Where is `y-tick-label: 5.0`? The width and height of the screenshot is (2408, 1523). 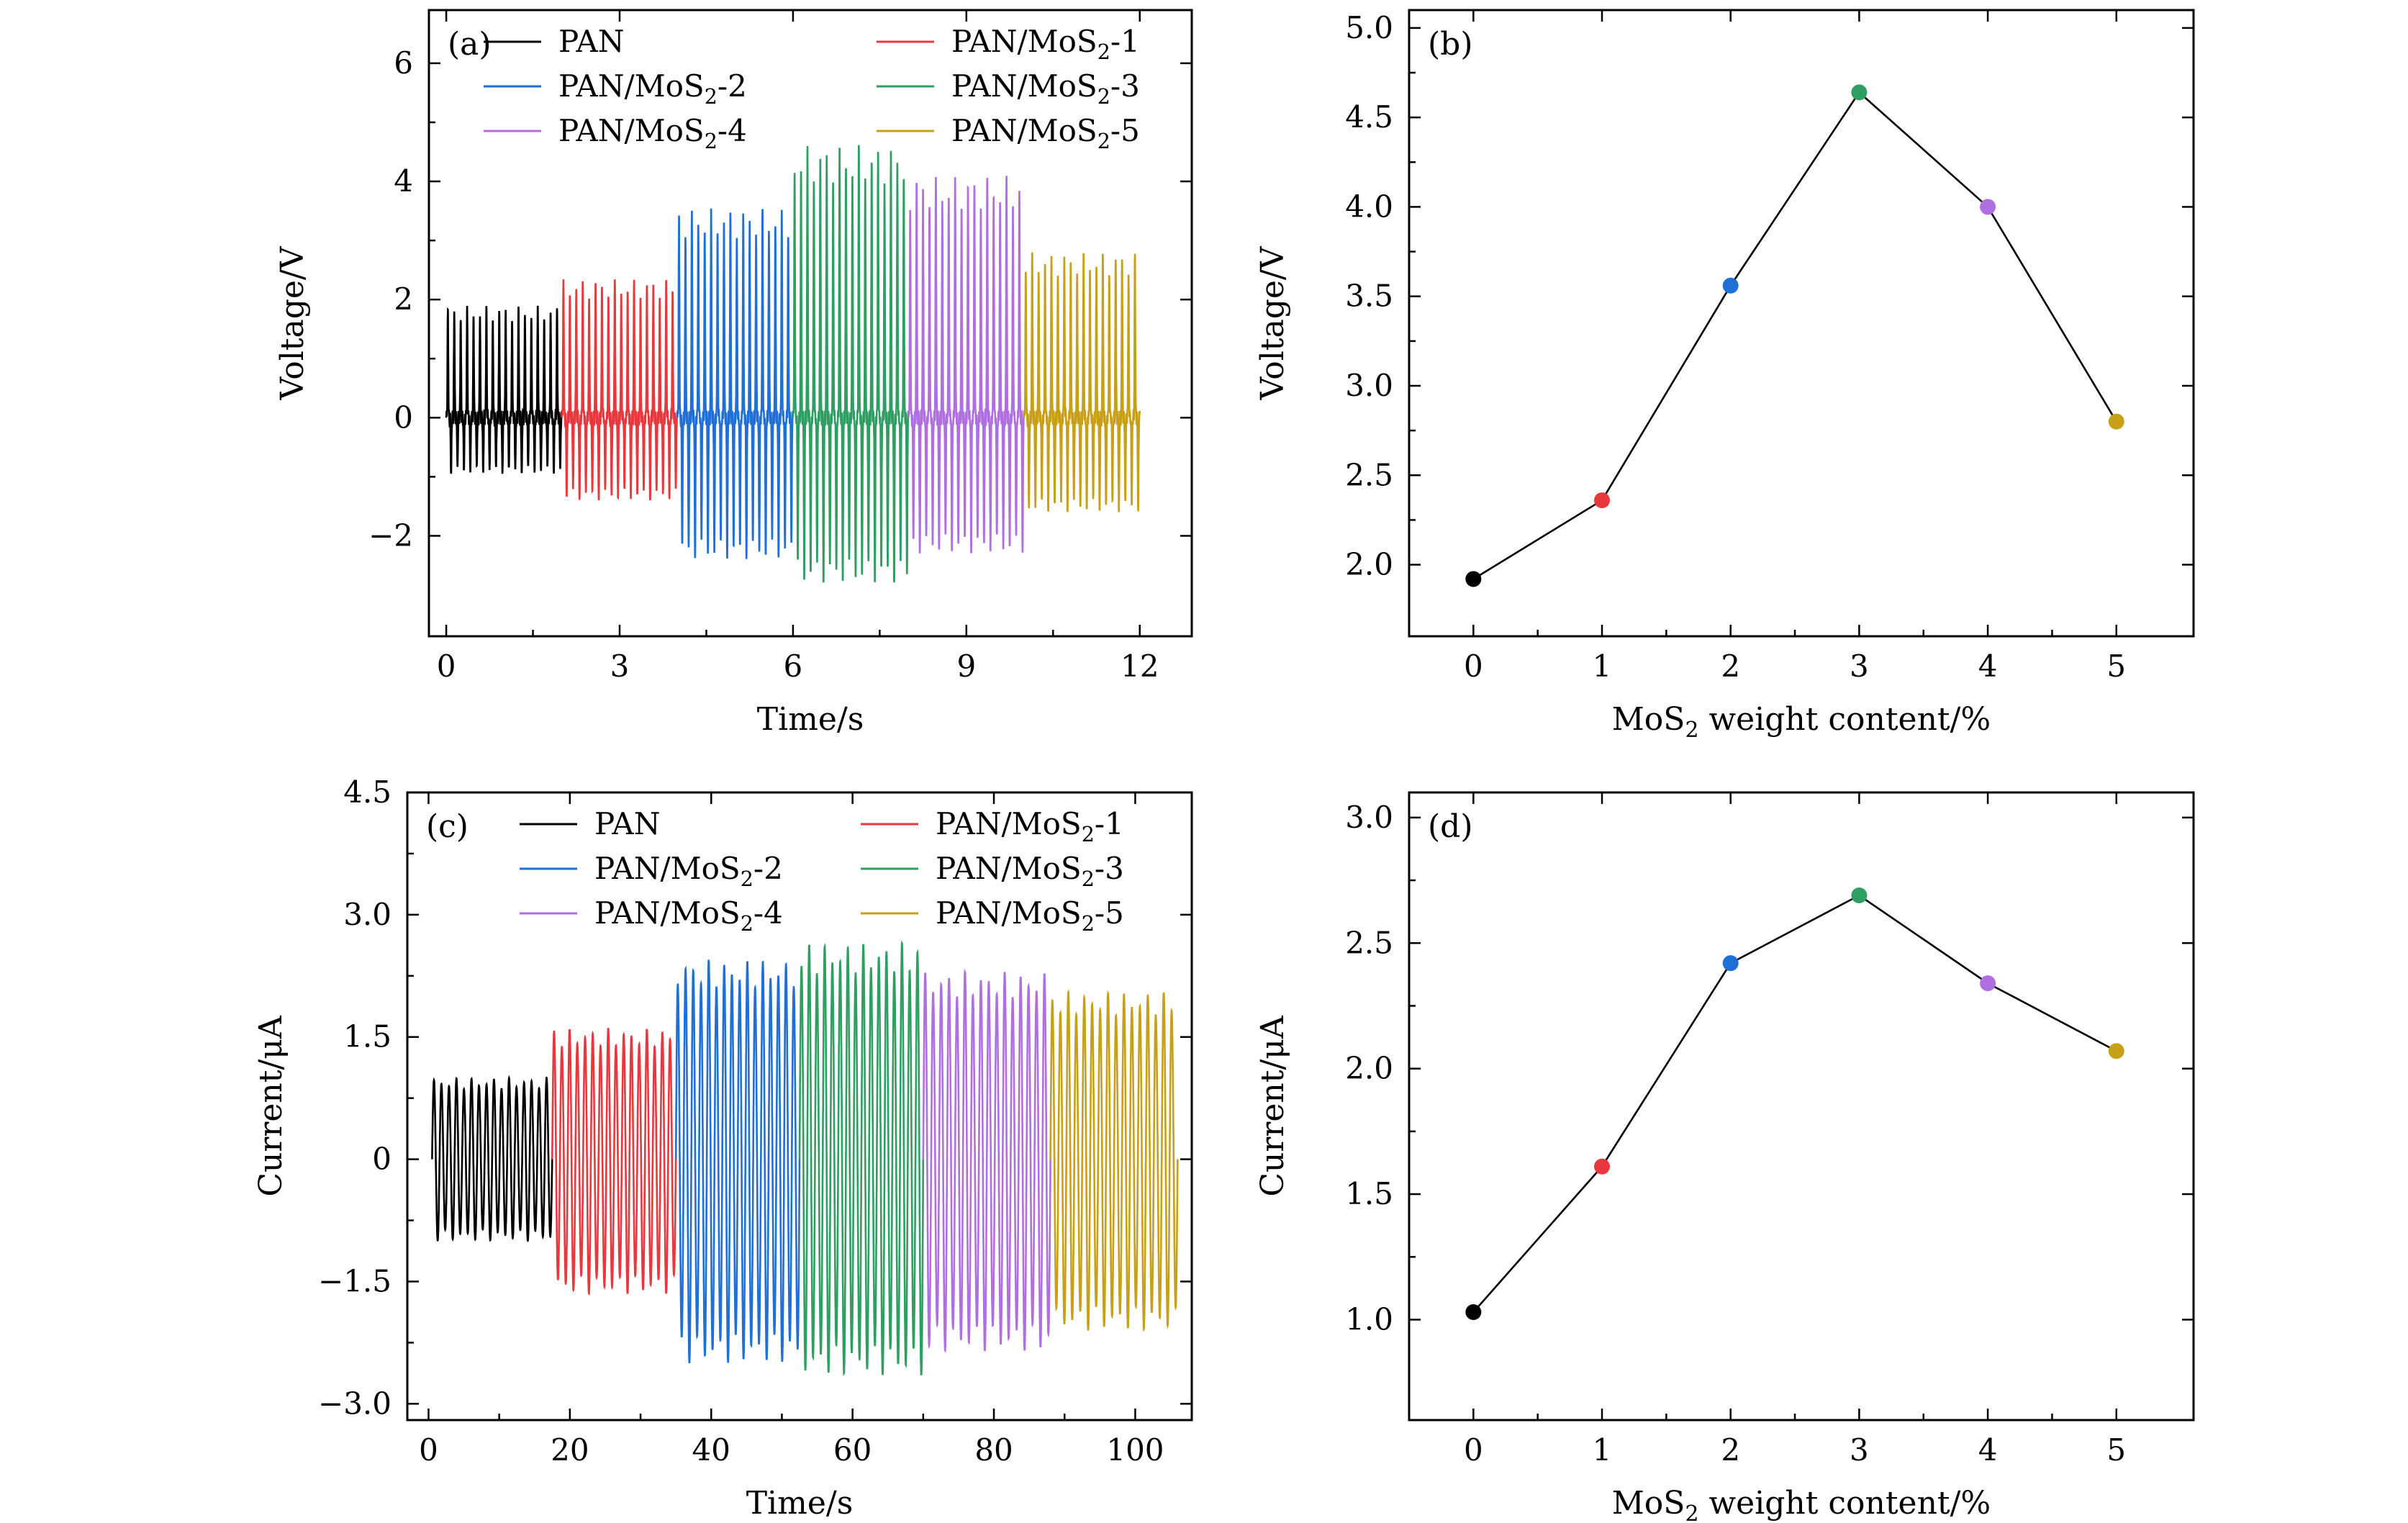 y-tick-label: 5.0 is located at coordinates (1369, 28).